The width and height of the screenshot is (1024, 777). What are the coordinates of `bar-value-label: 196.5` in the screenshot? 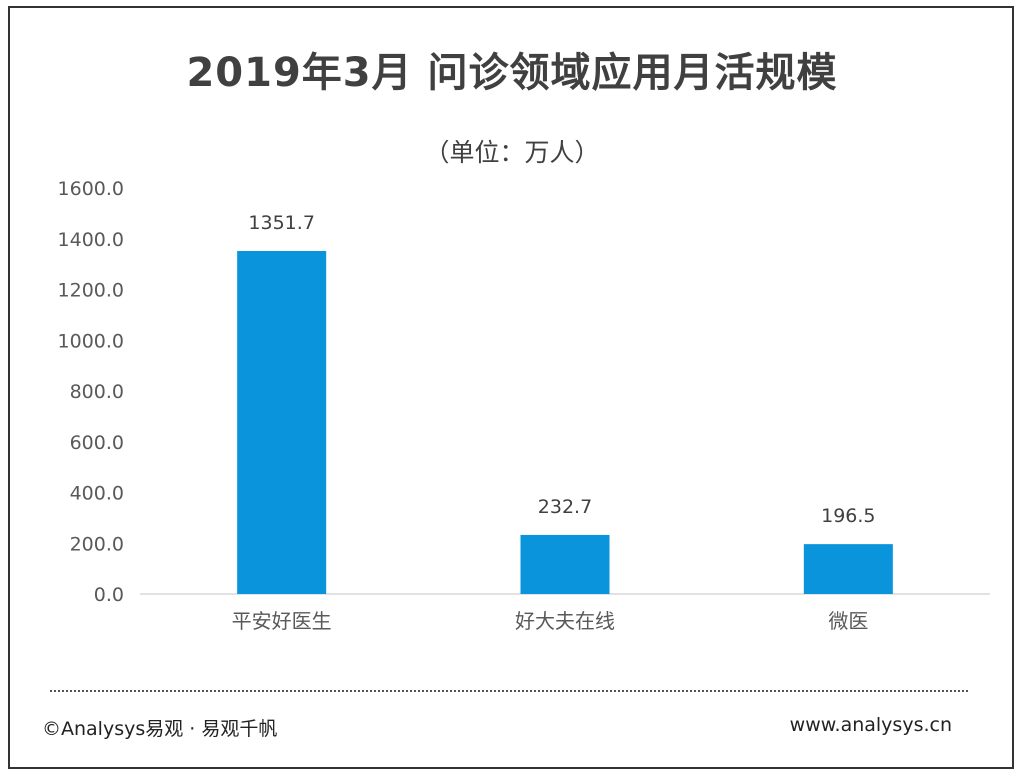 It's located at (848, 516).